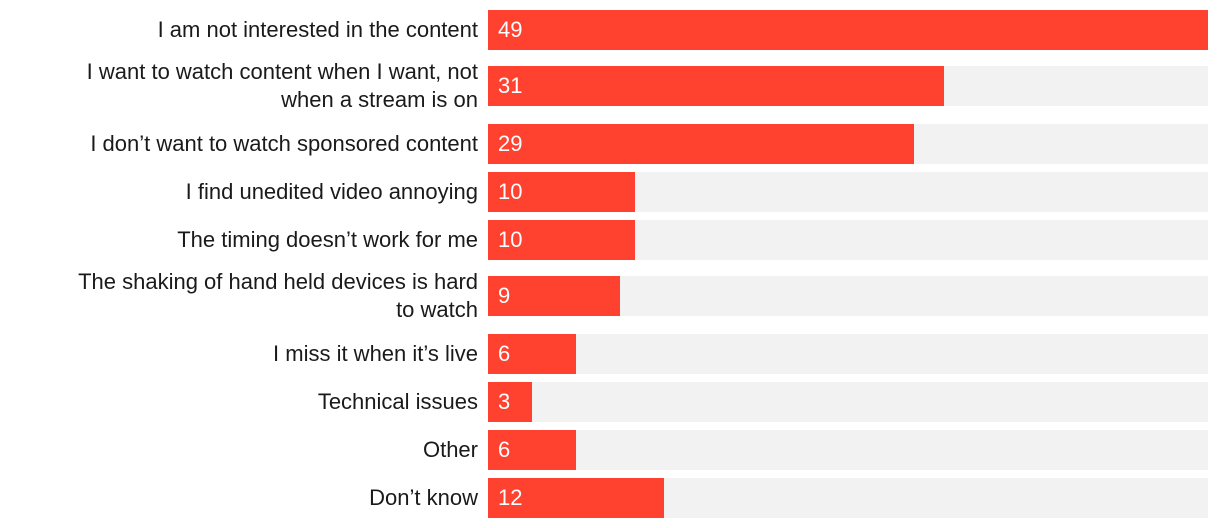 The image size is (1220, 528). I want to click on bar-value-label: 12, so click(510, 497).